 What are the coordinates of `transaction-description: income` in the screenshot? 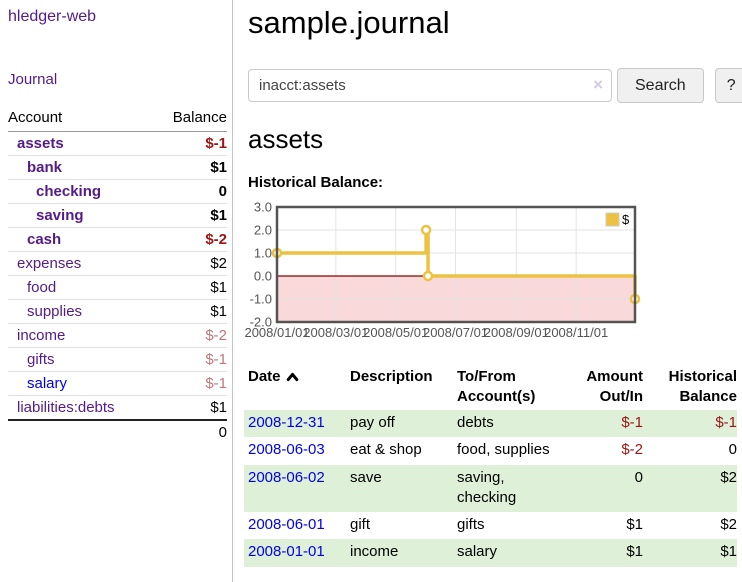 It's located at (374, 552).